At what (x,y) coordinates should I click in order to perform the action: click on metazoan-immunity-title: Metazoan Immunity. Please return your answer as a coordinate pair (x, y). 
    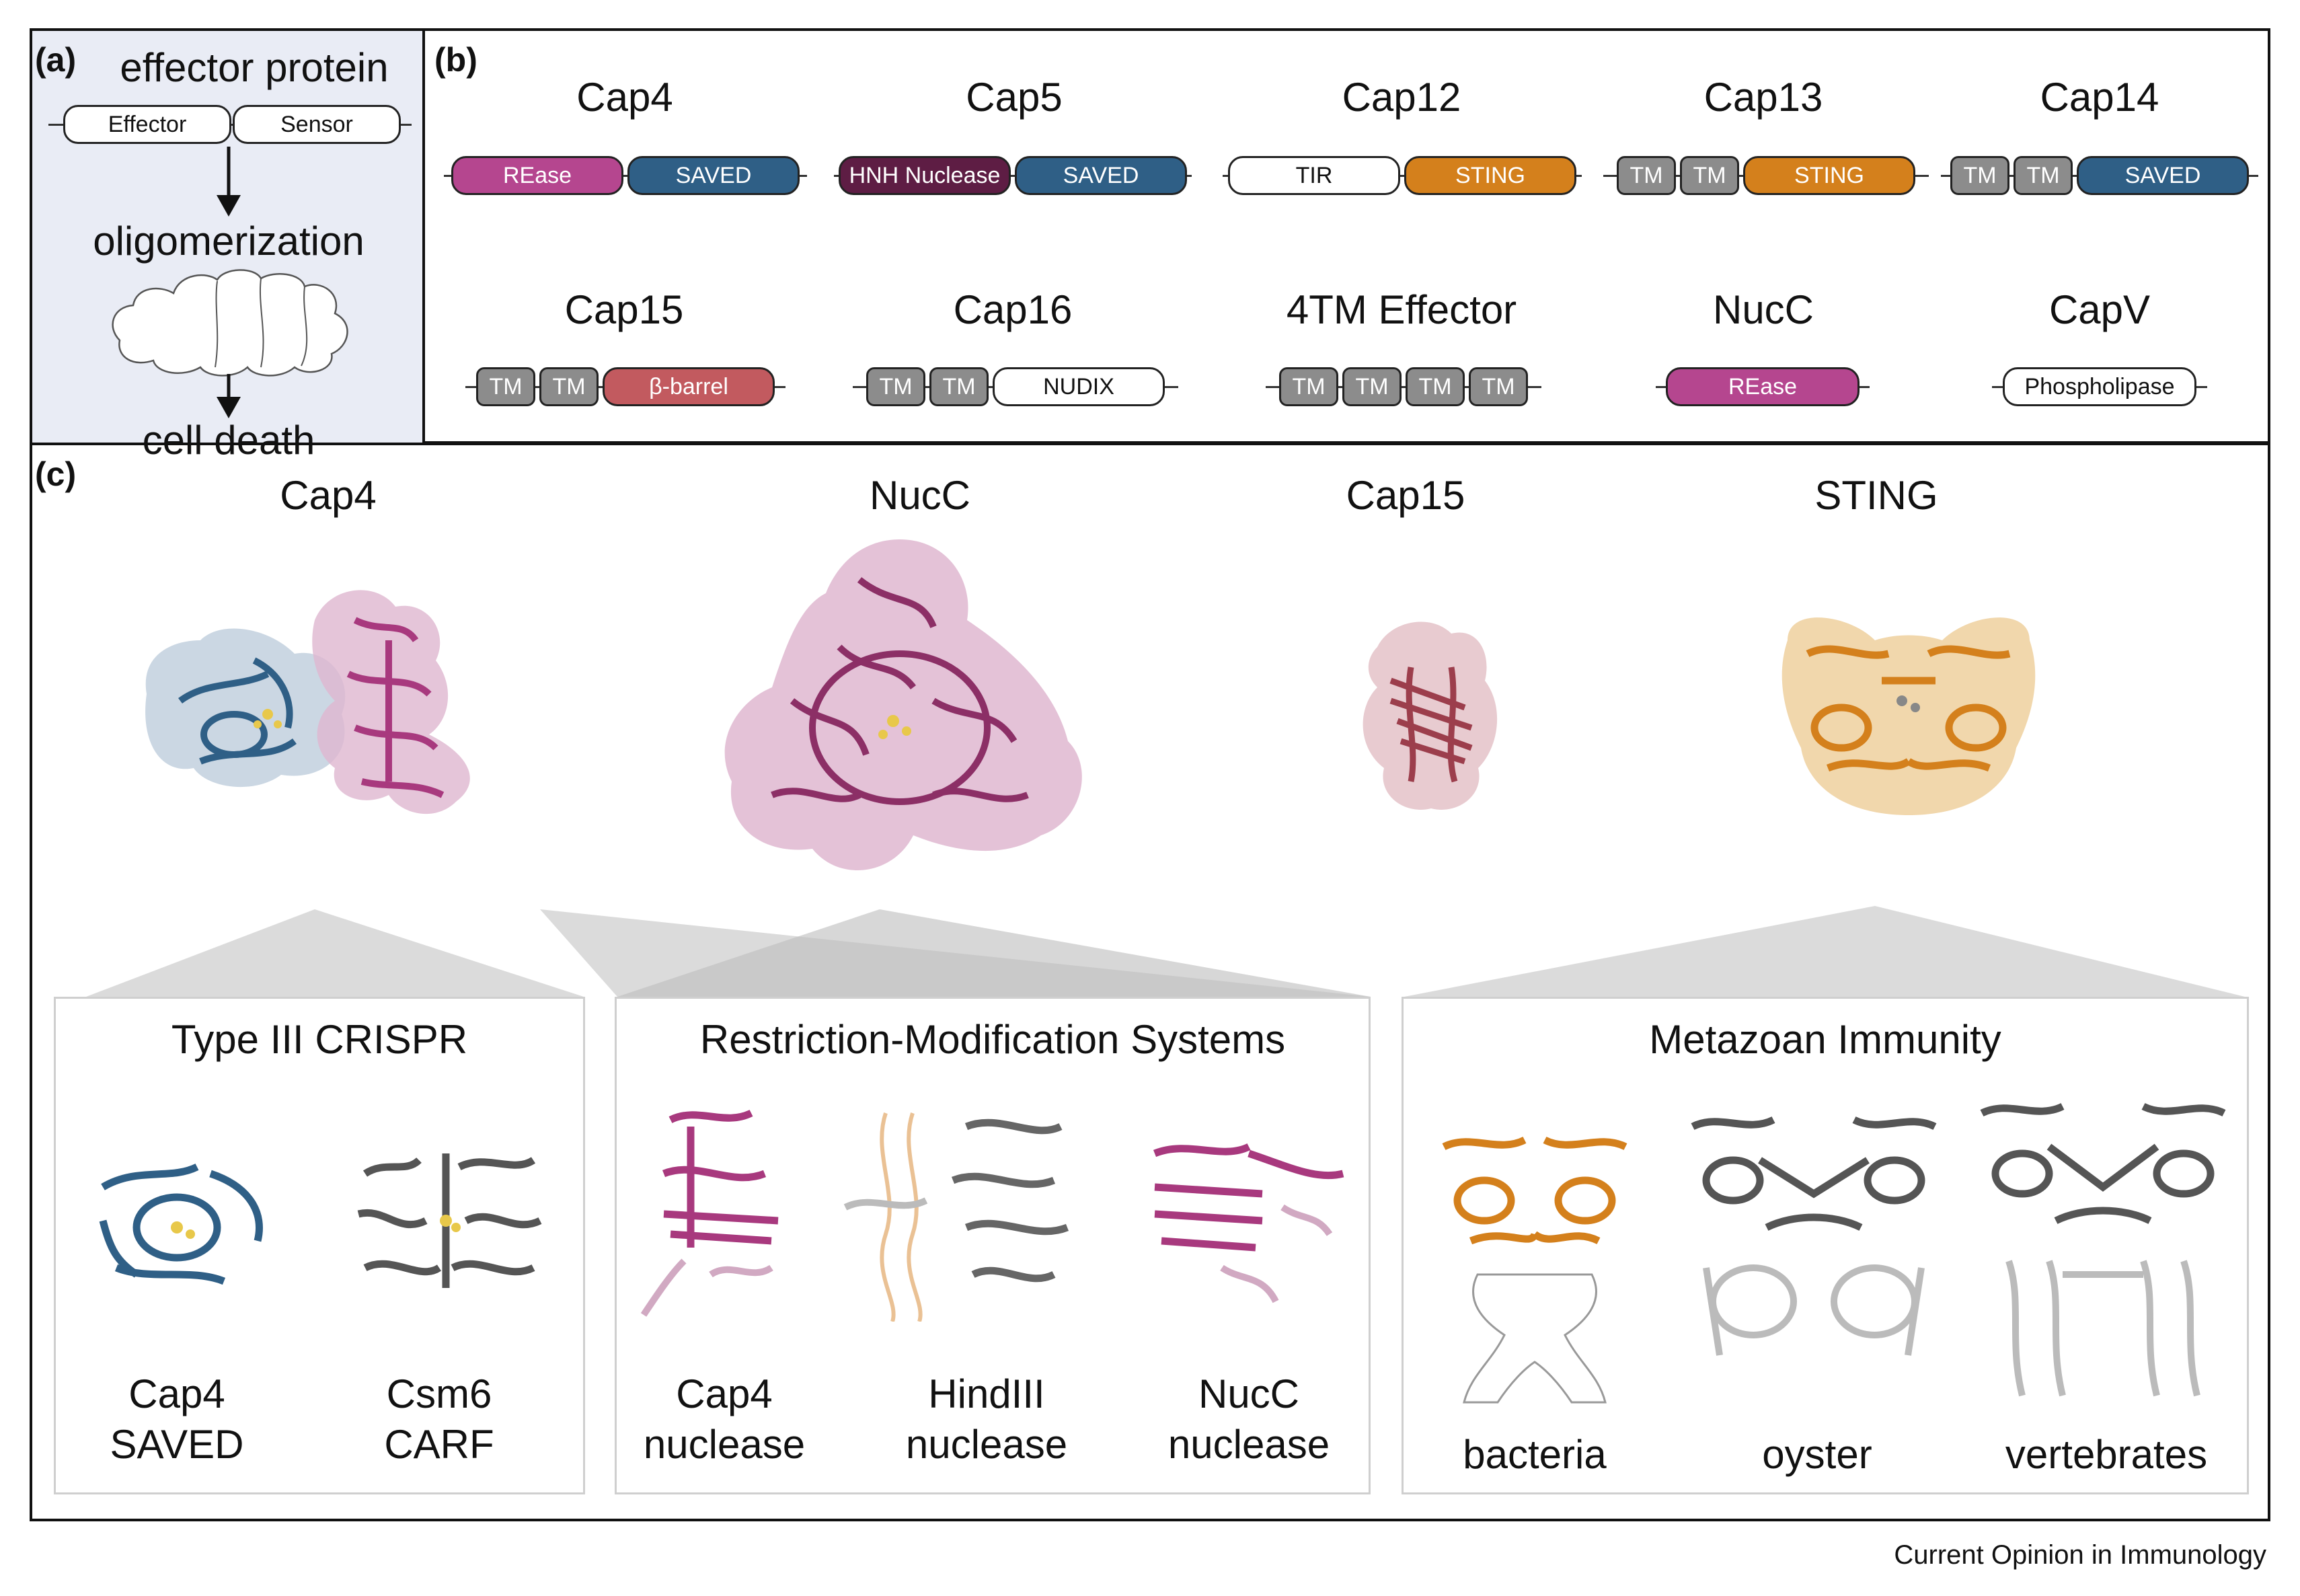
    Looking at the image, I should click on (1825, 1040).